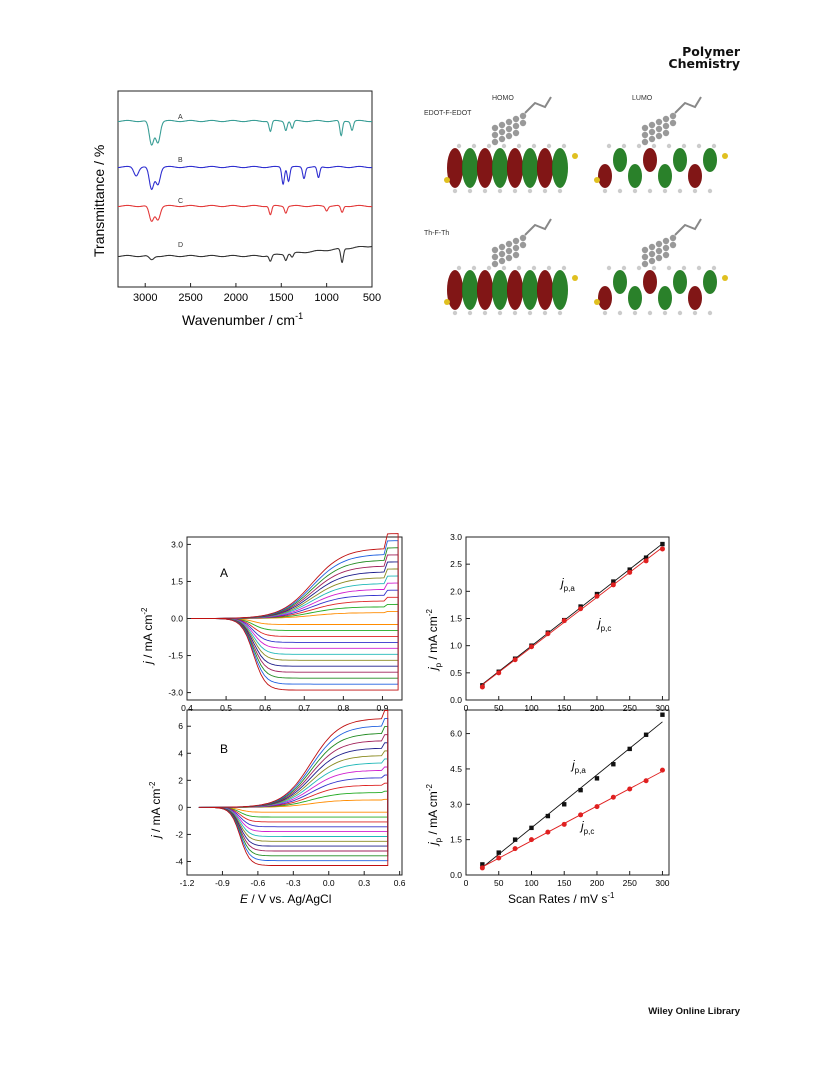 Image resolution: width=816 pixels, height=1079 pixels. Describe the element at coordinates (187, 708) in the screenshot. I see `cv-x-tick-label: 0.4` at that location.